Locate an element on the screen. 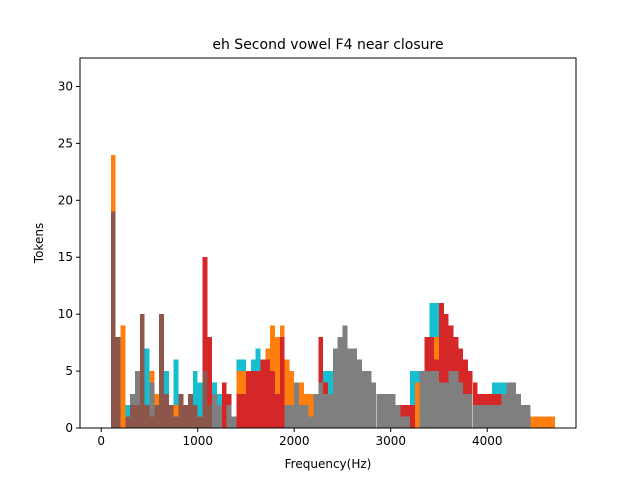 The width and height of the screenshot is (640, 480). y-tick-label: 0 is located at coordinates (69, 428).